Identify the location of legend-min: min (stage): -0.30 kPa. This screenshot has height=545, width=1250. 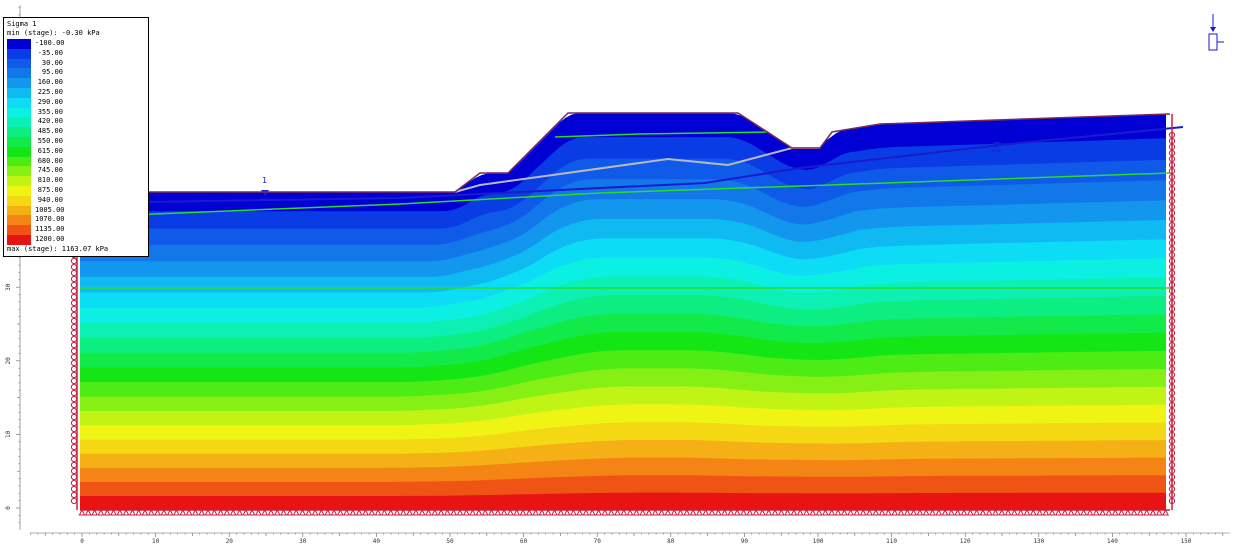
(53, 33).